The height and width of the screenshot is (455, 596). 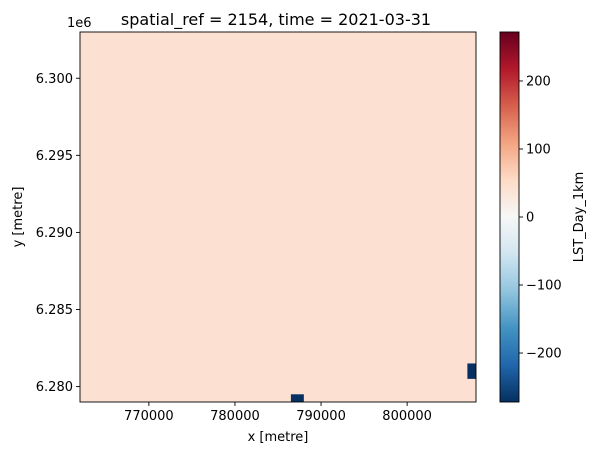 What do you see at coordinates (276, 20) in the screenshot?
I see `chart-title: spatial_ref = 2154, time = 2021-03-31` at bounding box center [276, 20].